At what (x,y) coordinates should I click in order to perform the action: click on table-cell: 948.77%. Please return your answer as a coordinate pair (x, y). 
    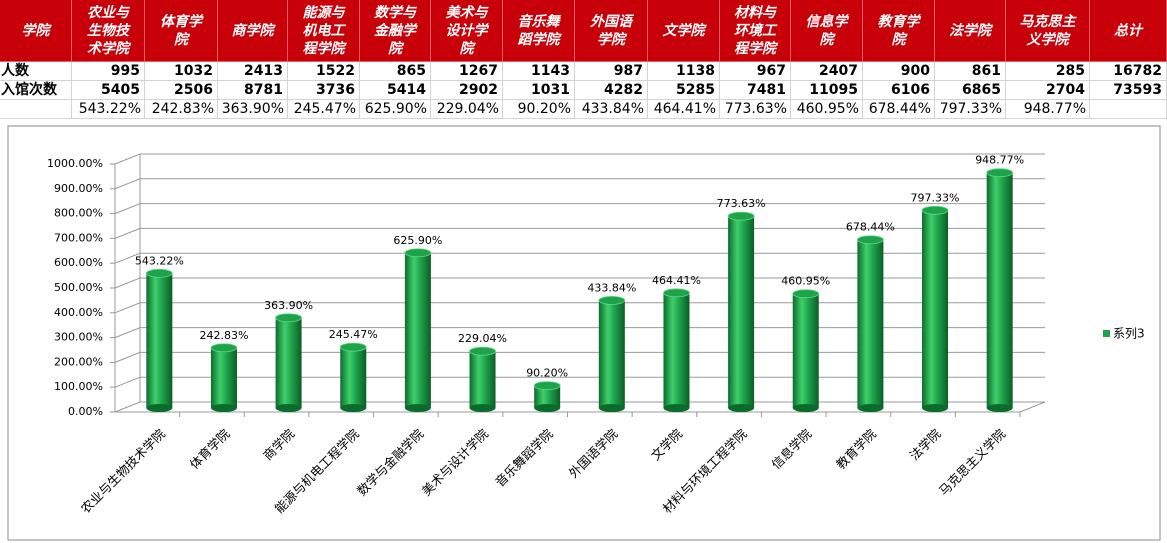
    Looking at the image, I should click on (1048, 109).